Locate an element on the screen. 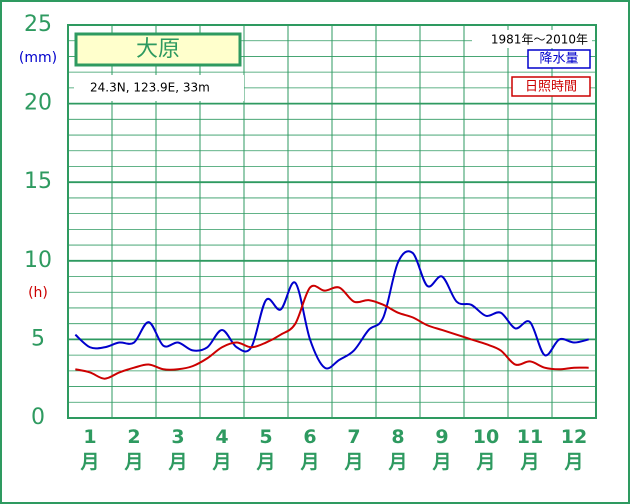 The width and height of the screenshot is (630, 504). month-number: 10 is located at coordinates (486, 437).